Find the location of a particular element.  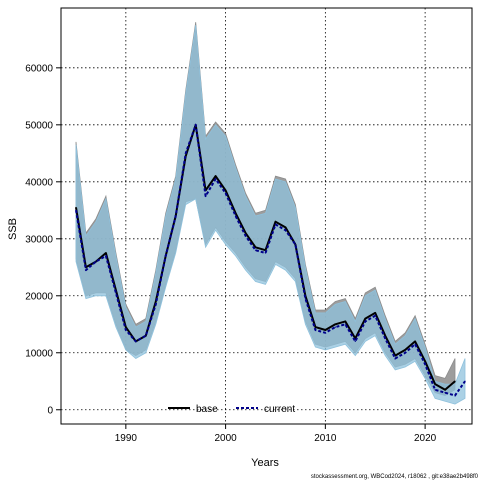

y-tick-label: 20000 is located at coordinates (39, 296).